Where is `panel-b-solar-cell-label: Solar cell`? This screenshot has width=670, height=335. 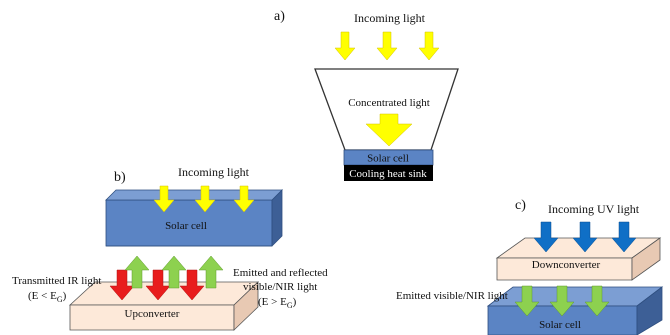
panel-b-solar-cell-label: Solar cell is located at coordinates (186, 226).